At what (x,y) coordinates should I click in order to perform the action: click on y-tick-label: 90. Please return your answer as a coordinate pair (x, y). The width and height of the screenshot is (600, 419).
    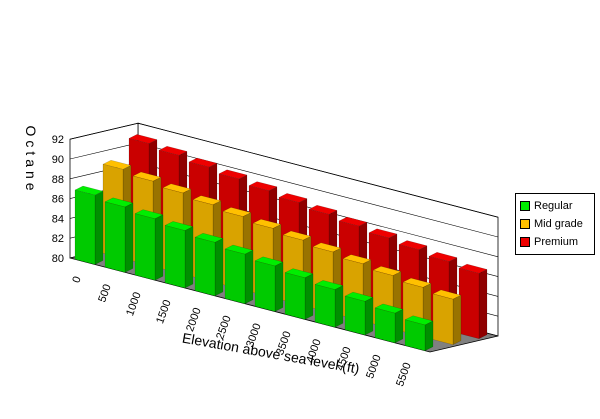
    Looking at the image, I should click on (58, 160).